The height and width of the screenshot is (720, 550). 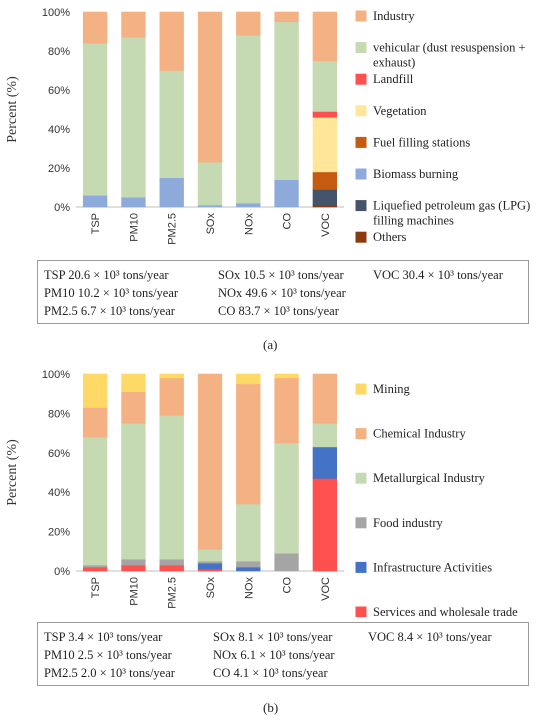 I want to click on b-y-tick-label: 0%, so click(x=62, y=572).